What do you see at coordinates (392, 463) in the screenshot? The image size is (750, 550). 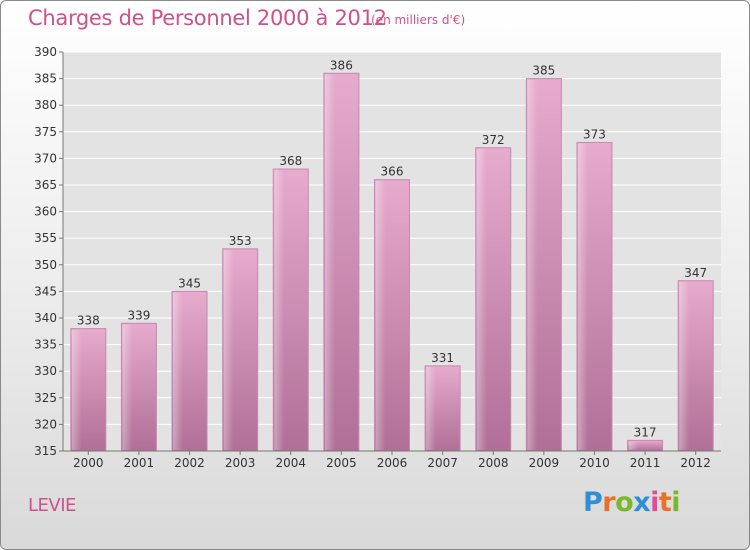 I see `x-tick-label: 2006` at bounding box center [392, 463].